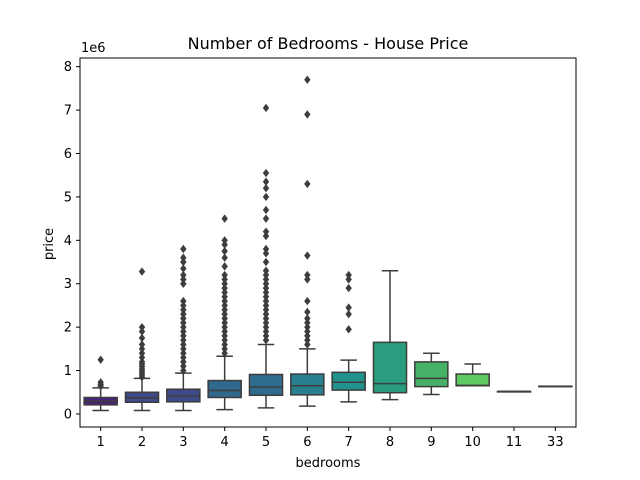  What do you see at coordinates (68, 241) in the screenshot?
I see `y-tick-label: 4` at bounding box center [68, 241].